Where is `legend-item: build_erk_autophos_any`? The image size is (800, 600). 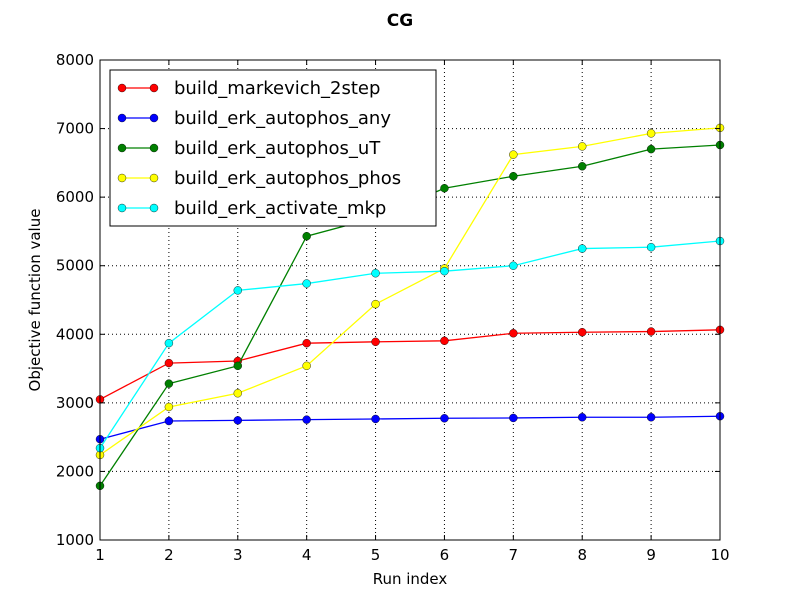 legend-item: build_erk_autophos_any is located at coordinates (254, 118).